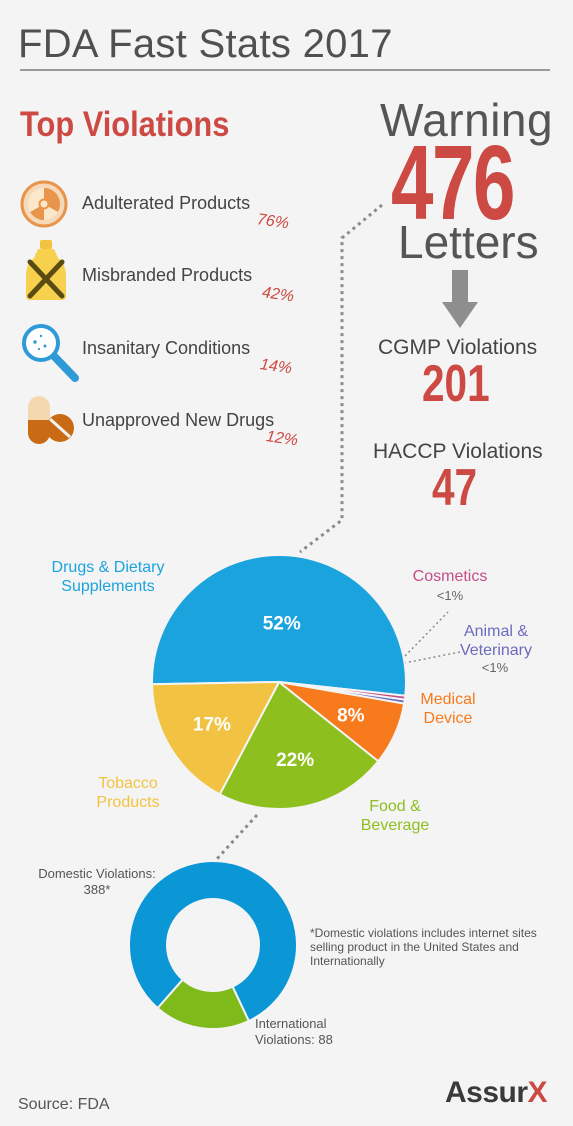 This screenshot has height=1126, width=573. I want to click on crossed-bottle-icon, so click(46, 270).